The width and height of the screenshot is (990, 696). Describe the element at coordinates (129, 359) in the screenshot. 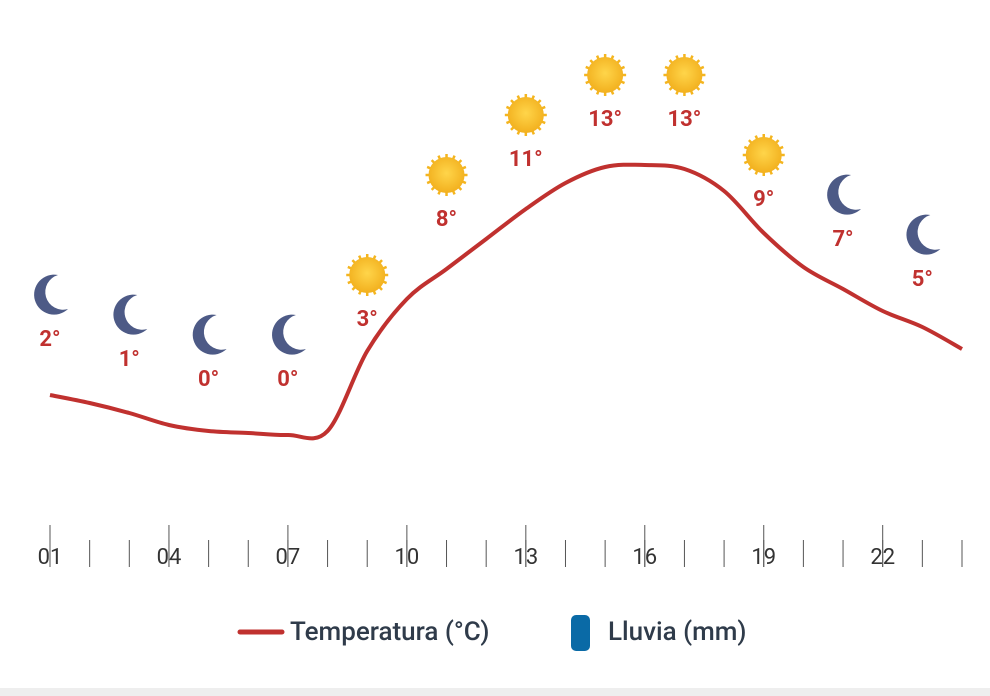

I see `point-label: 1°` at that location.